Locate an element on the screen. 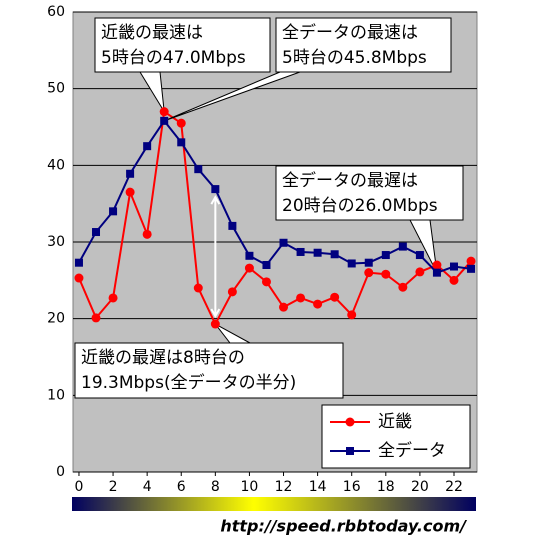  source-url: http://speed.rbbtoday.com/ is located at coordinates (343, 526).